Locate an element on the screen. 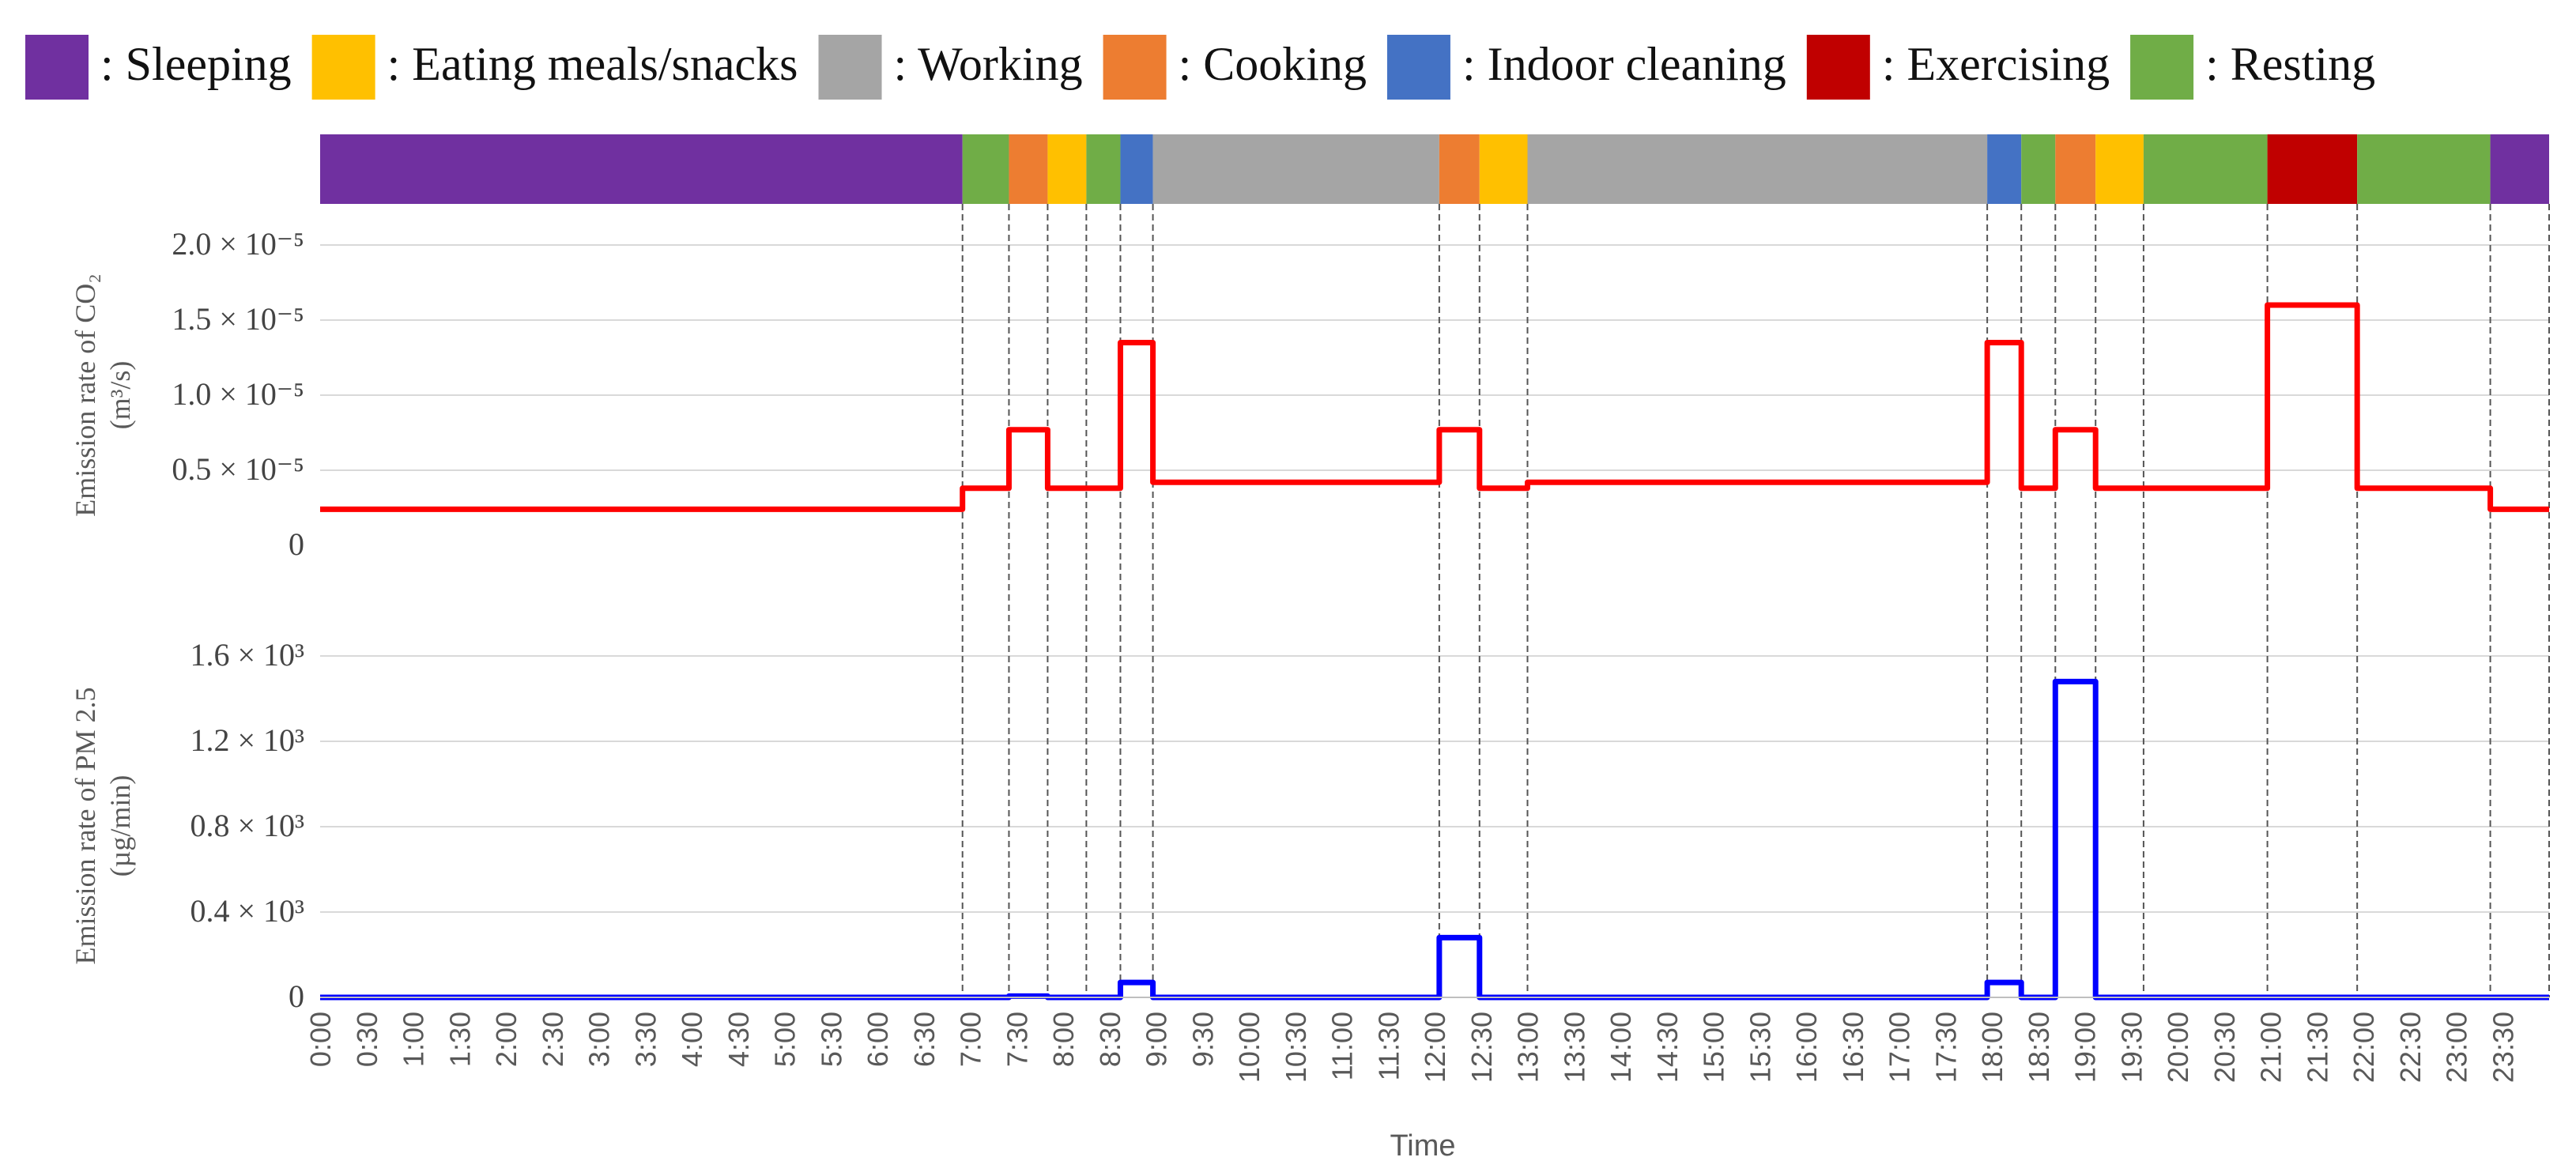 The image size is (2576, 1176). x-tick-label: 9:00 is located at coordinates (1157, 1039).